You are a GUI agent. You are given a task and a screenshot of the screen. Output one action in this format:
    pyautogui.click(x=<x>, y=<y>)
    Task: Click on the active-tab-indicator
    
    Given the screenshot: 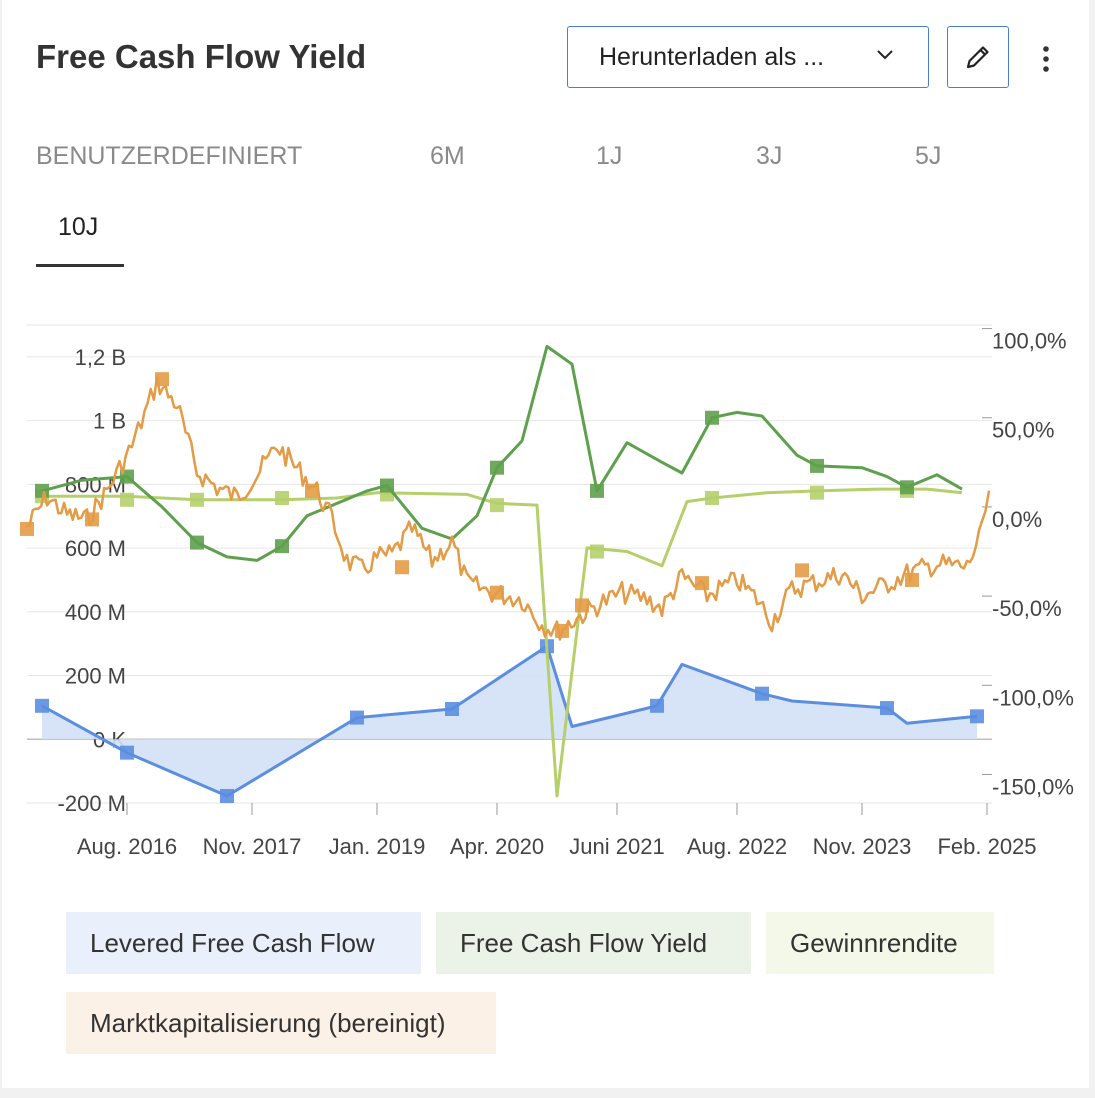 What is the action you would take?
    pyautogui.click(x=80, y=265)
    